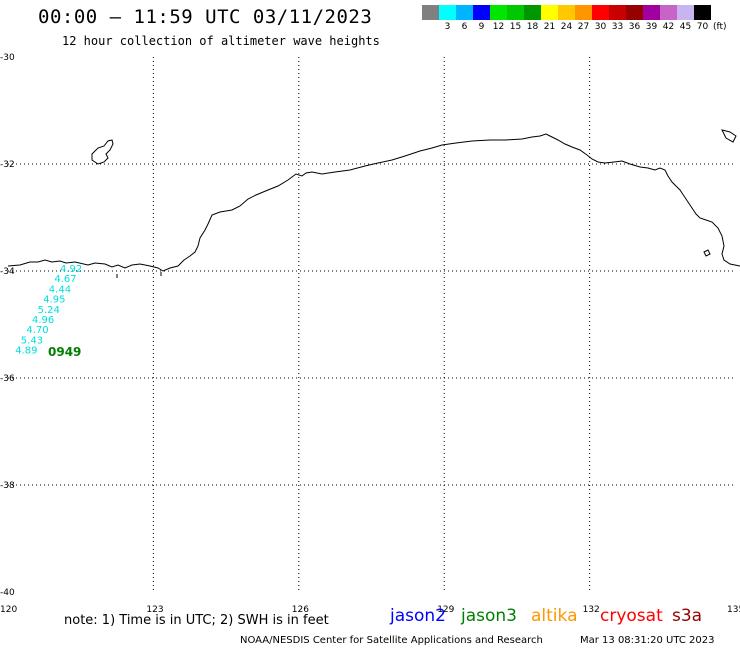  Describe the element at coordinates (554, 616) in the screenshot. I see `satellite-name: altika` at that location.